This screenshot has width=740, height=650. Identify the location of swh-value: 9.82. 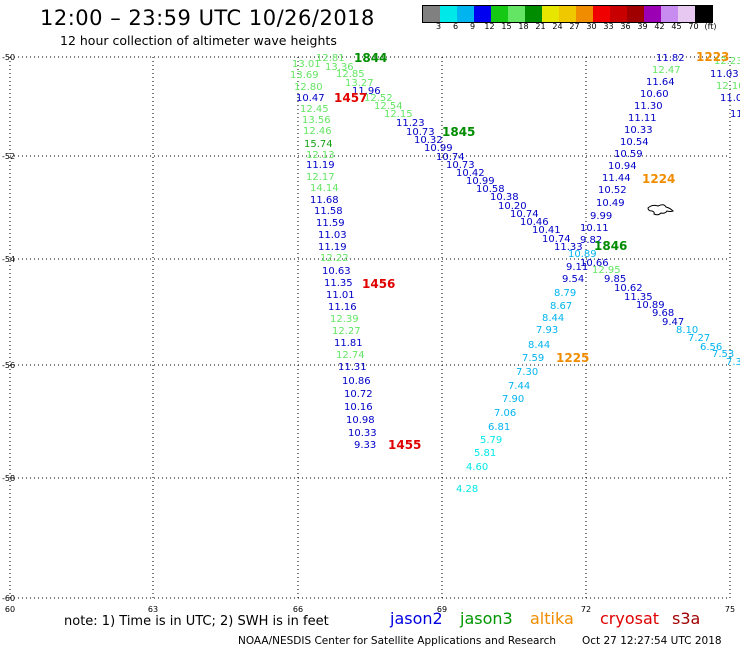
(591, 240).